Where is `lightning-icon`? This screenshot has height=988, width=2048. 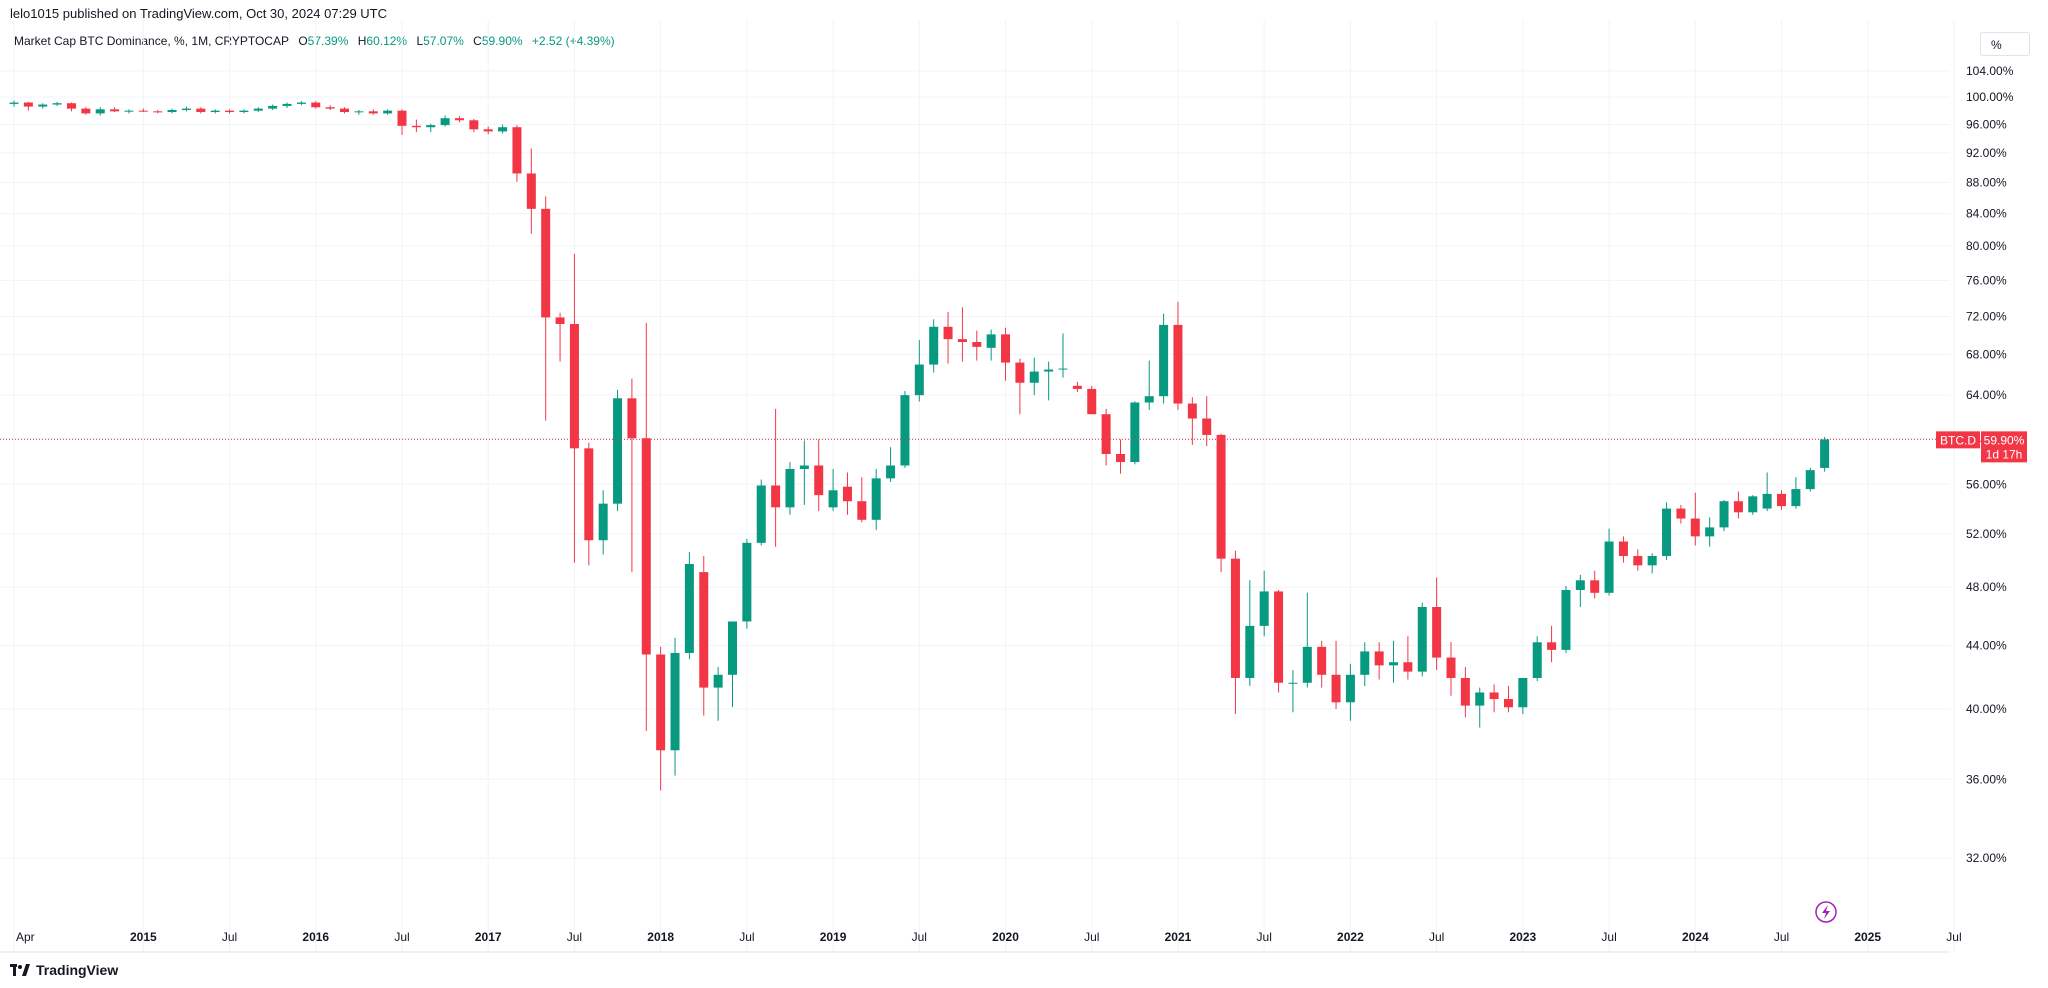 lightning-icon is located at coordinates (1826, 912).